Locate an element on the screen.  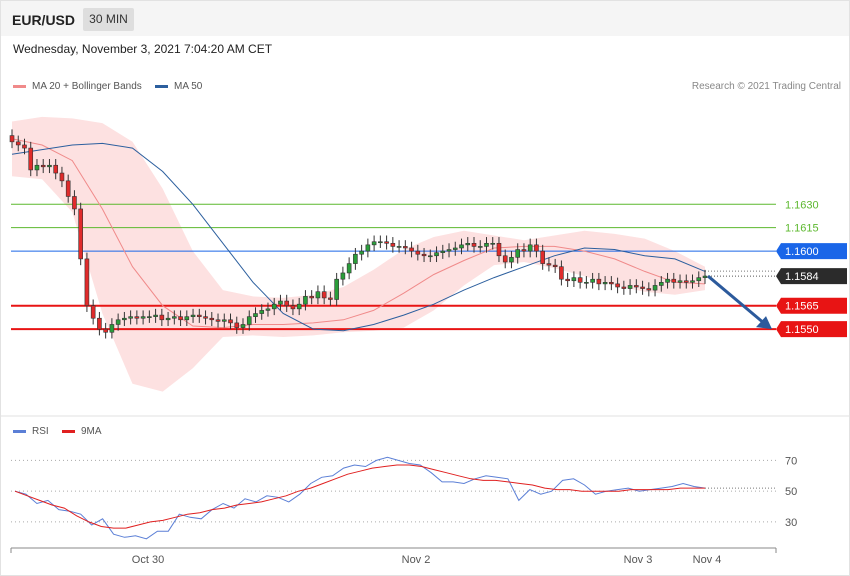
time-axis: Oct 30 Nov 2 Nov 3 Nov 4 is located at coordinates (393, 556).